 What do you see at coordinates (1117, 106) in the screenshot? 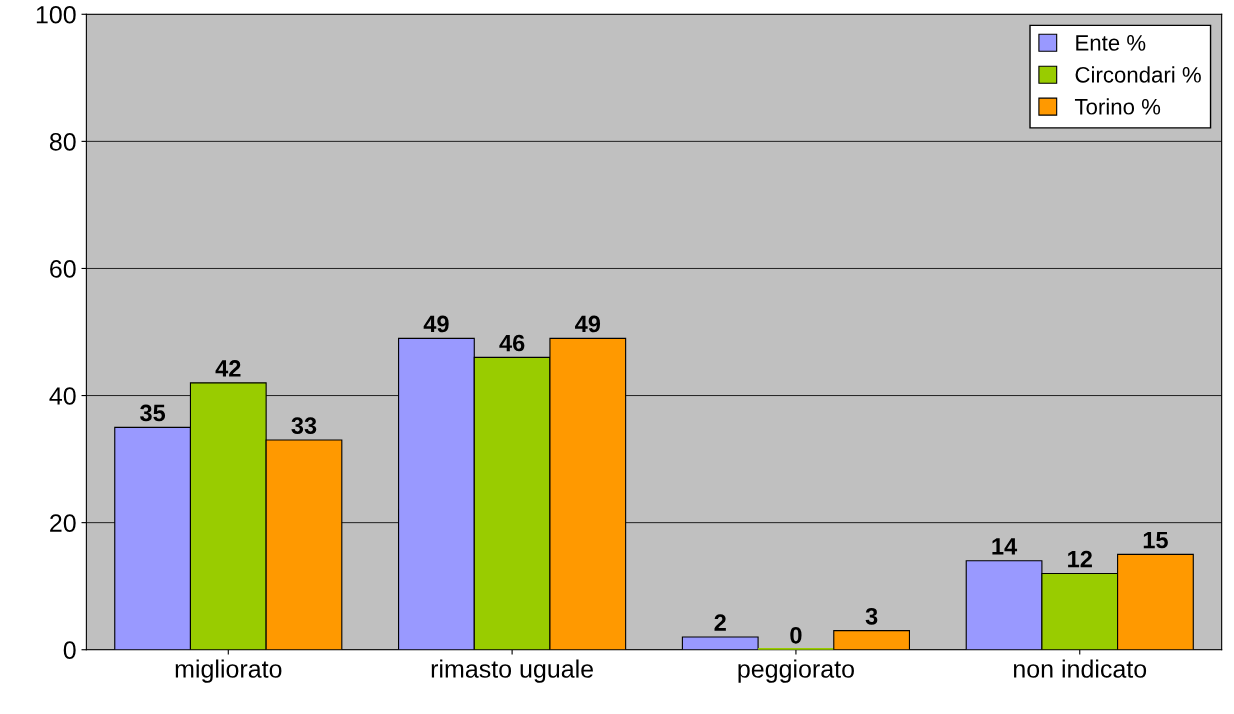
I see `legend-label: Torino %` at bounding box center [1117, 106].